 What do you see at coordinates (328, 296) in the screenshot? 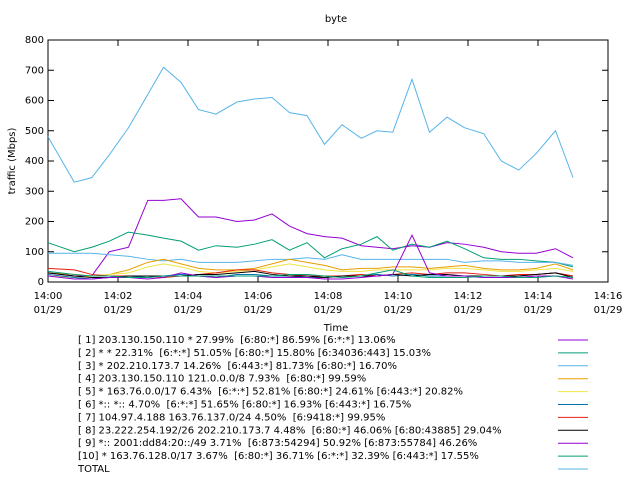
I see `x-tick-label-line: 14:08` at bounding box center [328, 296].